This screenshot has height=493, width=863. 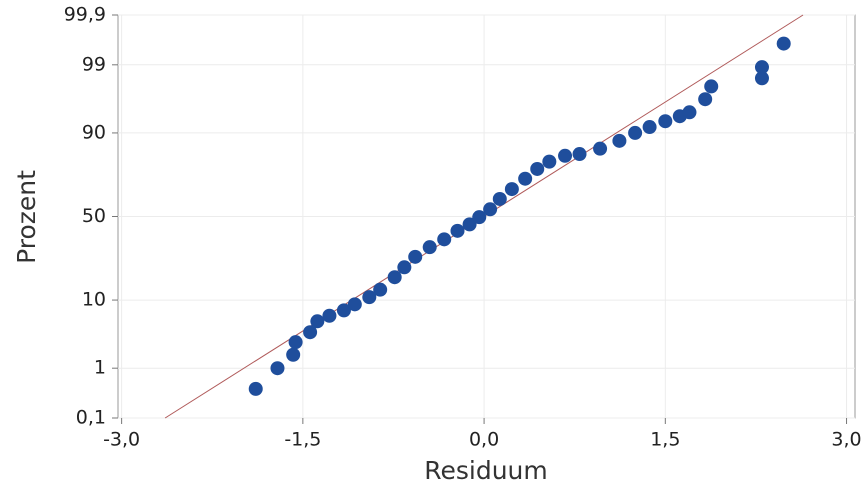 I want to click on y-tick-label: 10, so click(x=94, y=300).